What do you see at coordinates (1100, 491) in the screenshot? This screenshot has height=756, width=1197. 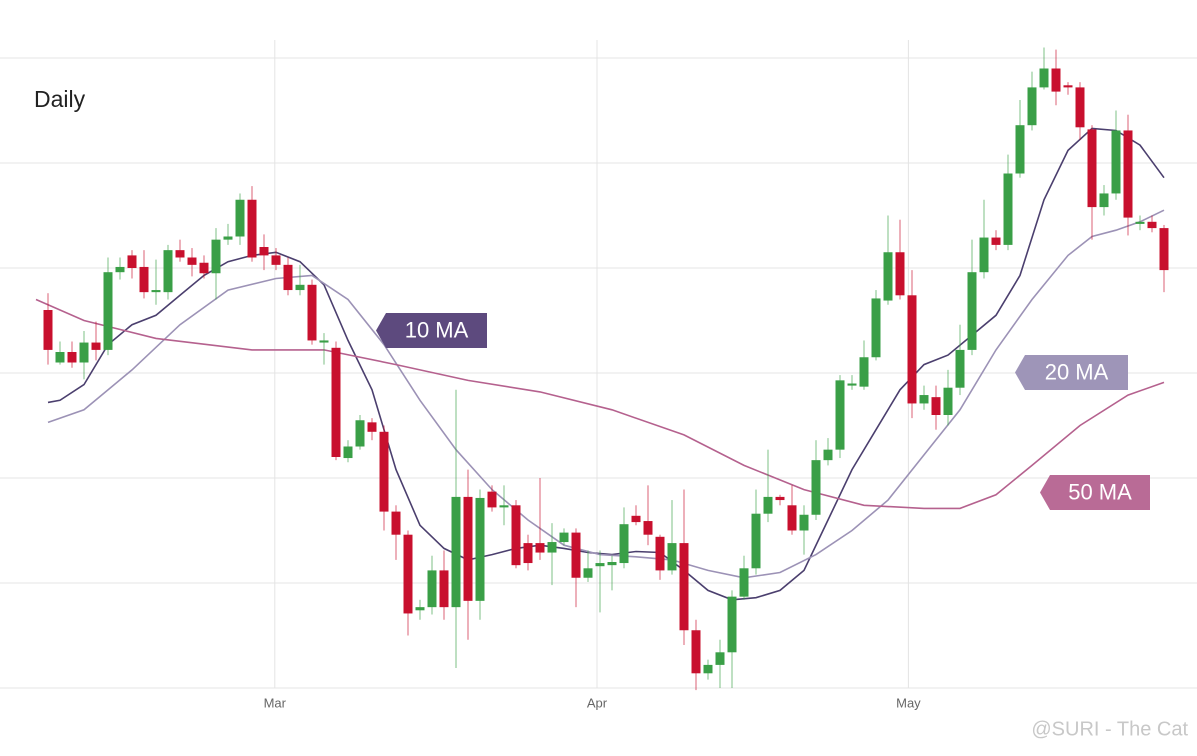 I see `ma-tag-label: 50 MA` at bounding box center [1100, 491].